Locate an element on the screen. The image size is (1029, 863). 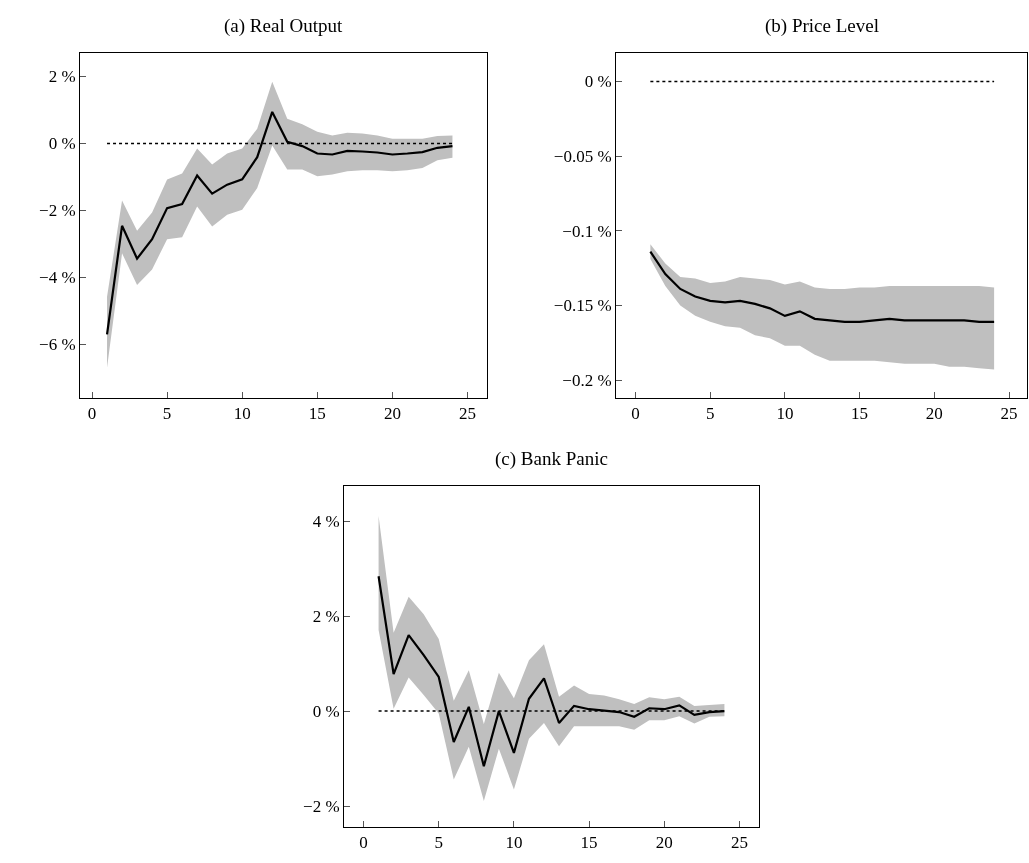
chart-title: (b) Price Level is located at coordinates (822, 26).